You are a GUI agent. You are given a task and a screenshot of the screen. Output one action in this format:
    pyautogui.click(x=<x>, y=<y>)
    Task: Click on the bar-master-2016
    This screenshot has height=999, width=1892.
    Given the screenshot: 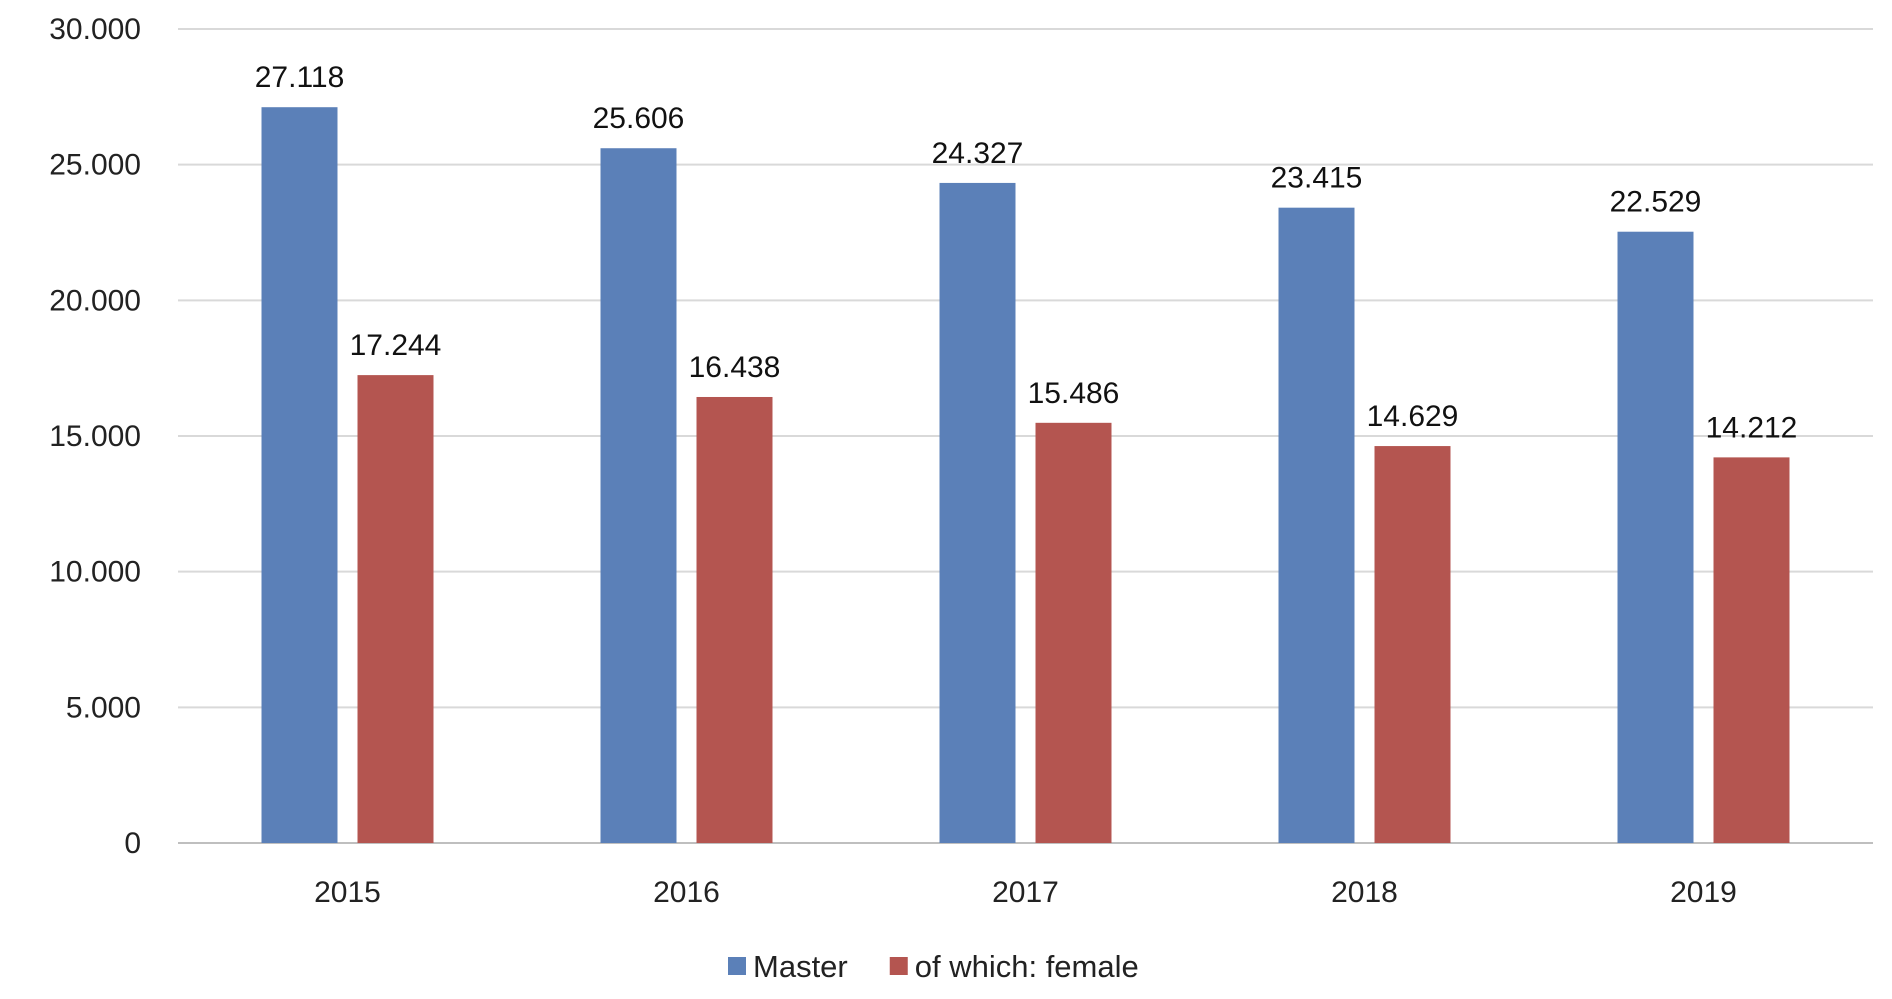 What is the action you would take?
    pyautogui.click(x=638, y=495)
    